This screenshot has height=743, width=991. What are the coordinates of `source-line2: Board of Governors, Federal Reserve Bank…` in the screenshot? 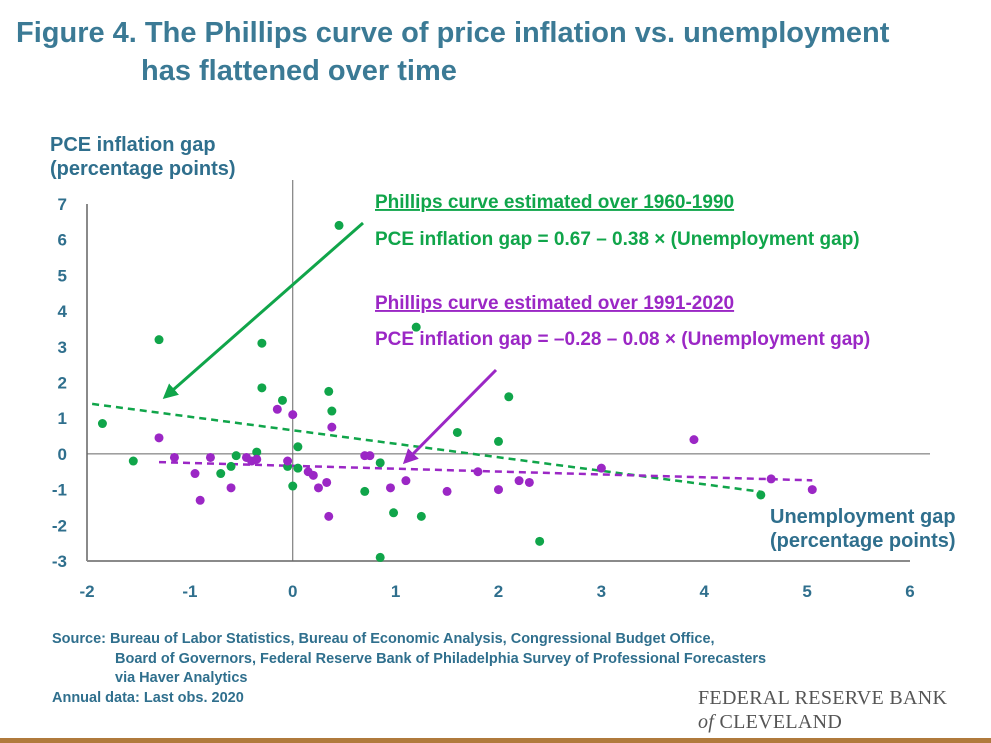 It's located at (441, 658).